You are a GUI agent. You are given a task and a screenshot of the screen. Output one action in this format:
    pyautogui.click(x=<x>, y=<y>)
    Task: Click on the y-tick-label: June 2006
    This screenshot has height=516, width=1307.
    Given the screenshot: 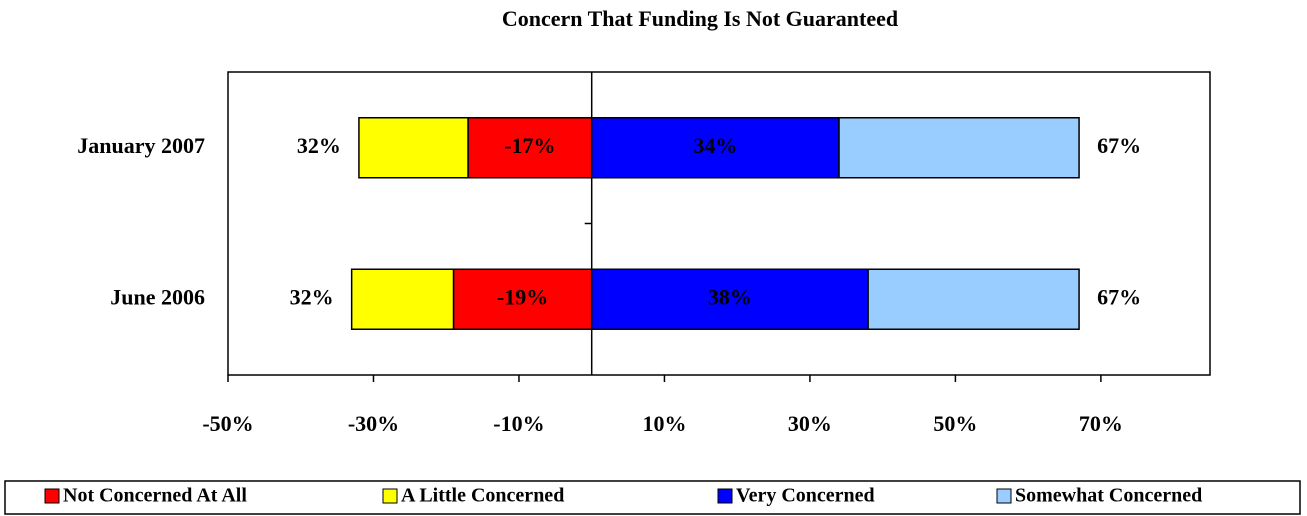 What is the action you would take?
    pyautogui.click(x=157, y=296)
    